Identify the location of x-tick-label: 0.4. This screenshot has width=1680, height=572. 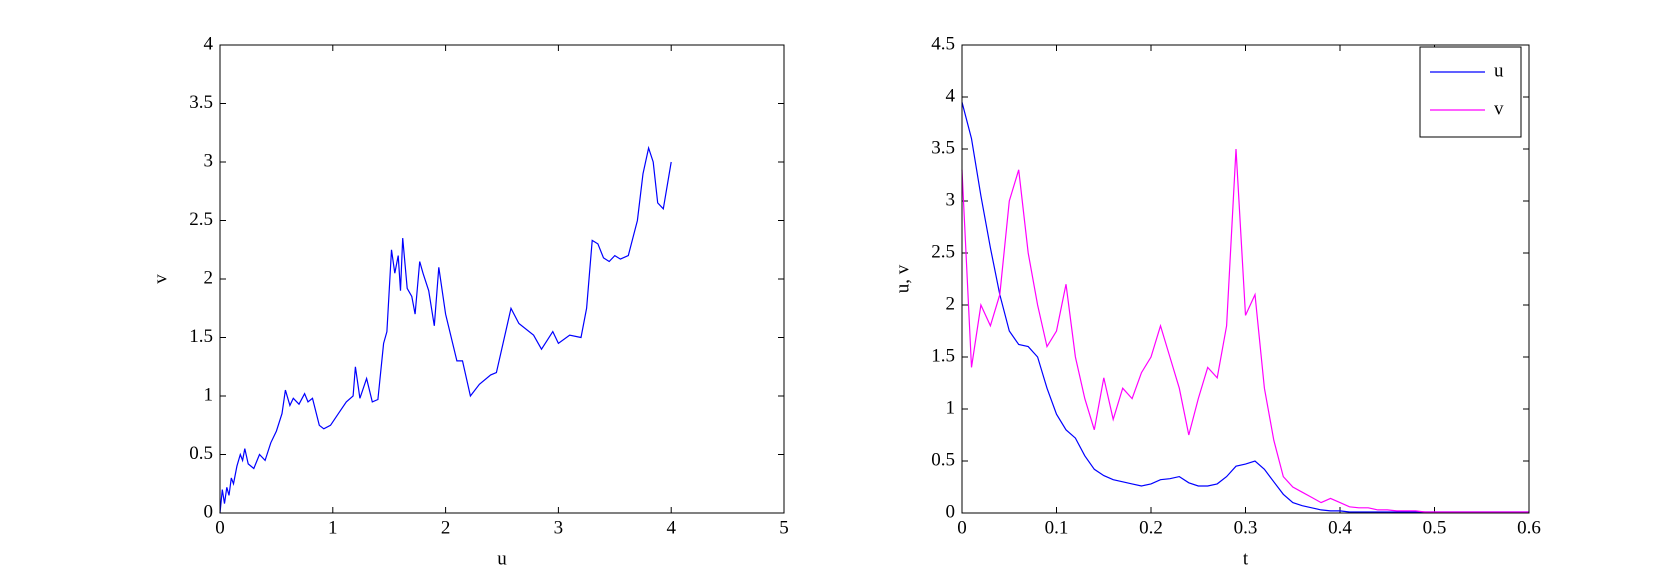
(1340, 527).